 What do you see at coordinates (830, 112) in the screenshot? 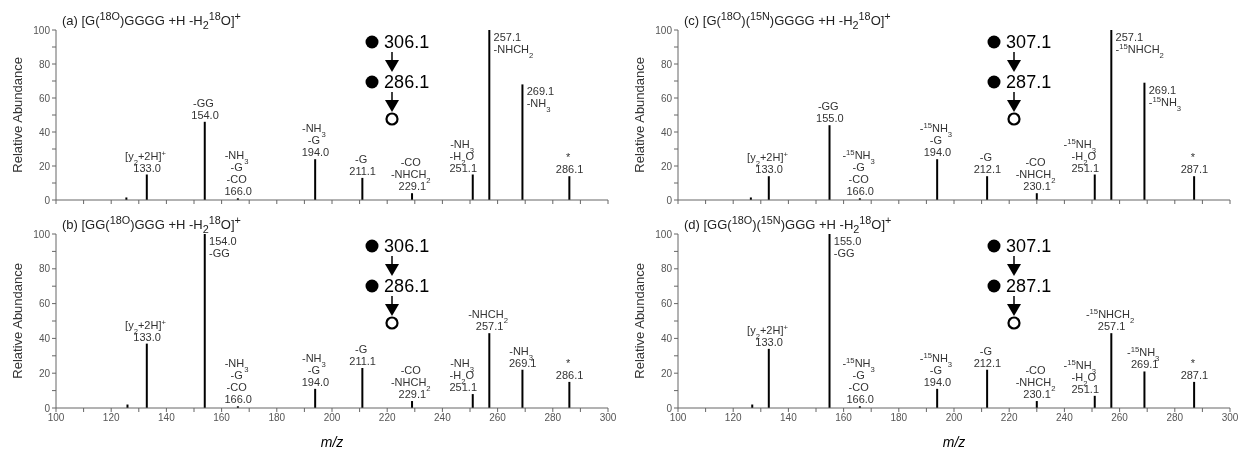
I see `annotation: -GG 155.0` at bounding box center [830, 112].